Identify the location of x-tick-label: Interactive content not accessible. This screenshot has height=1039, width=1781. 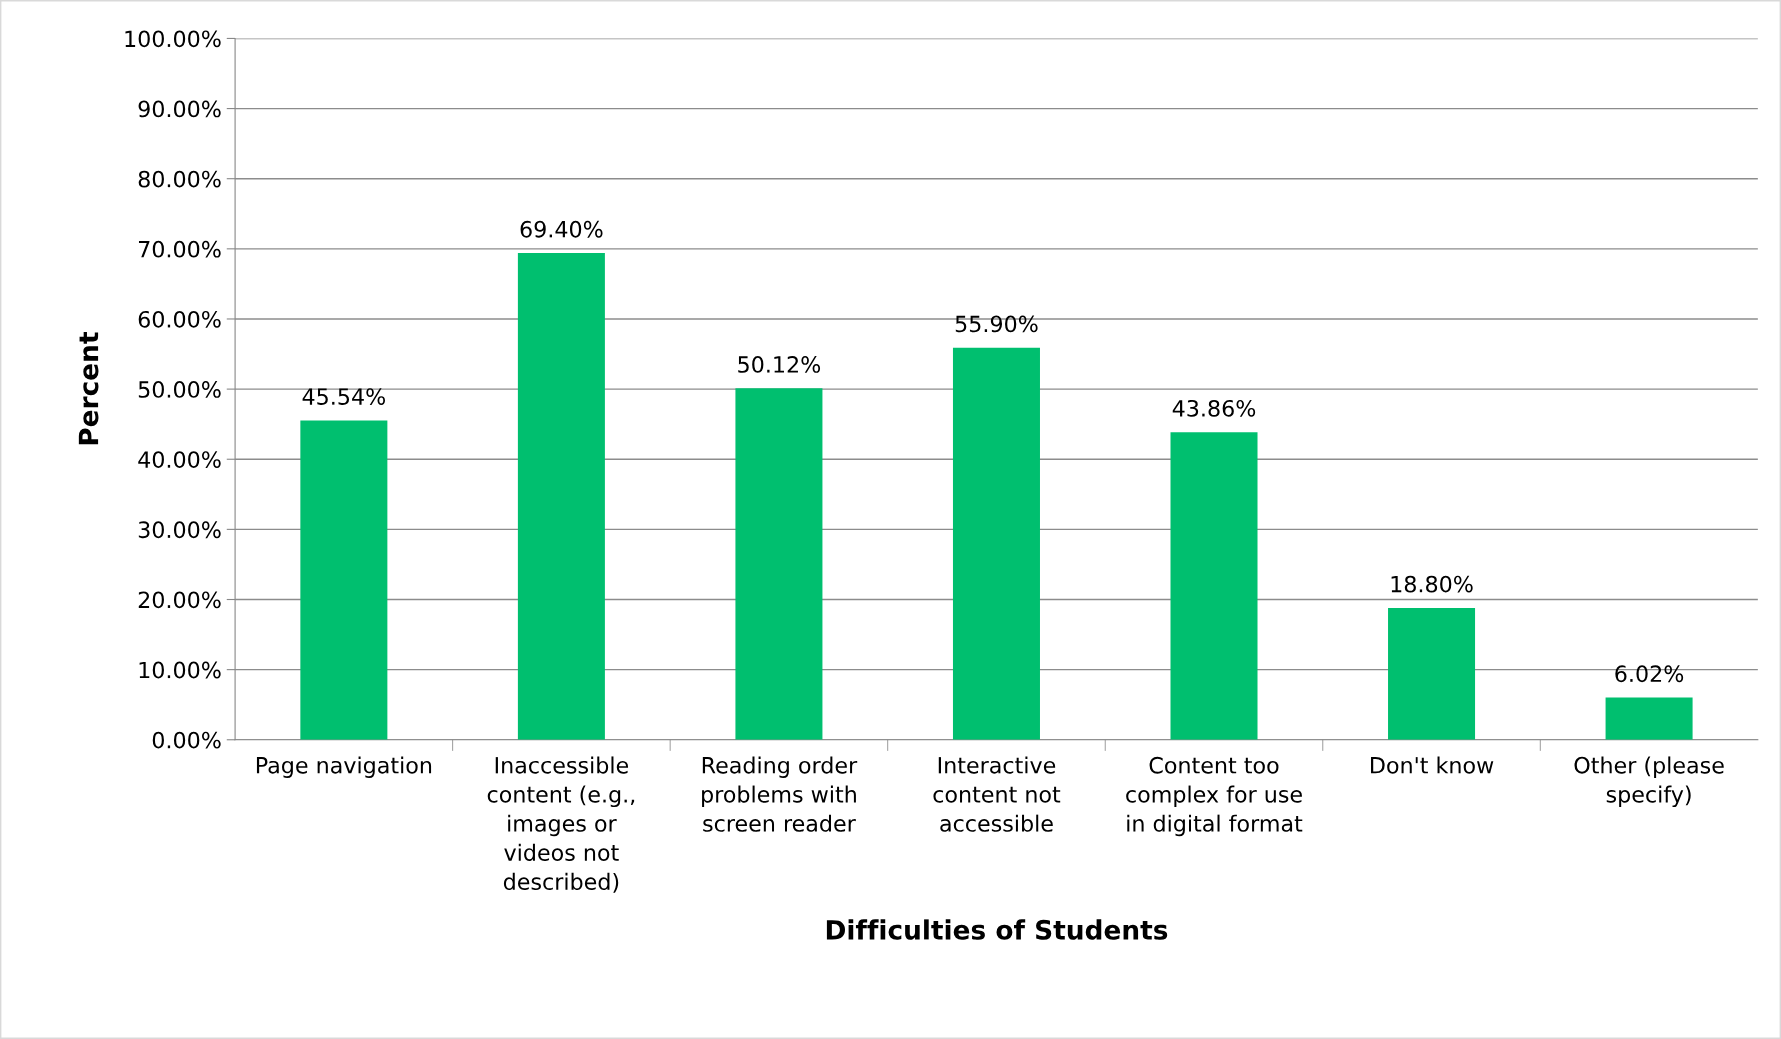
(997, 794).